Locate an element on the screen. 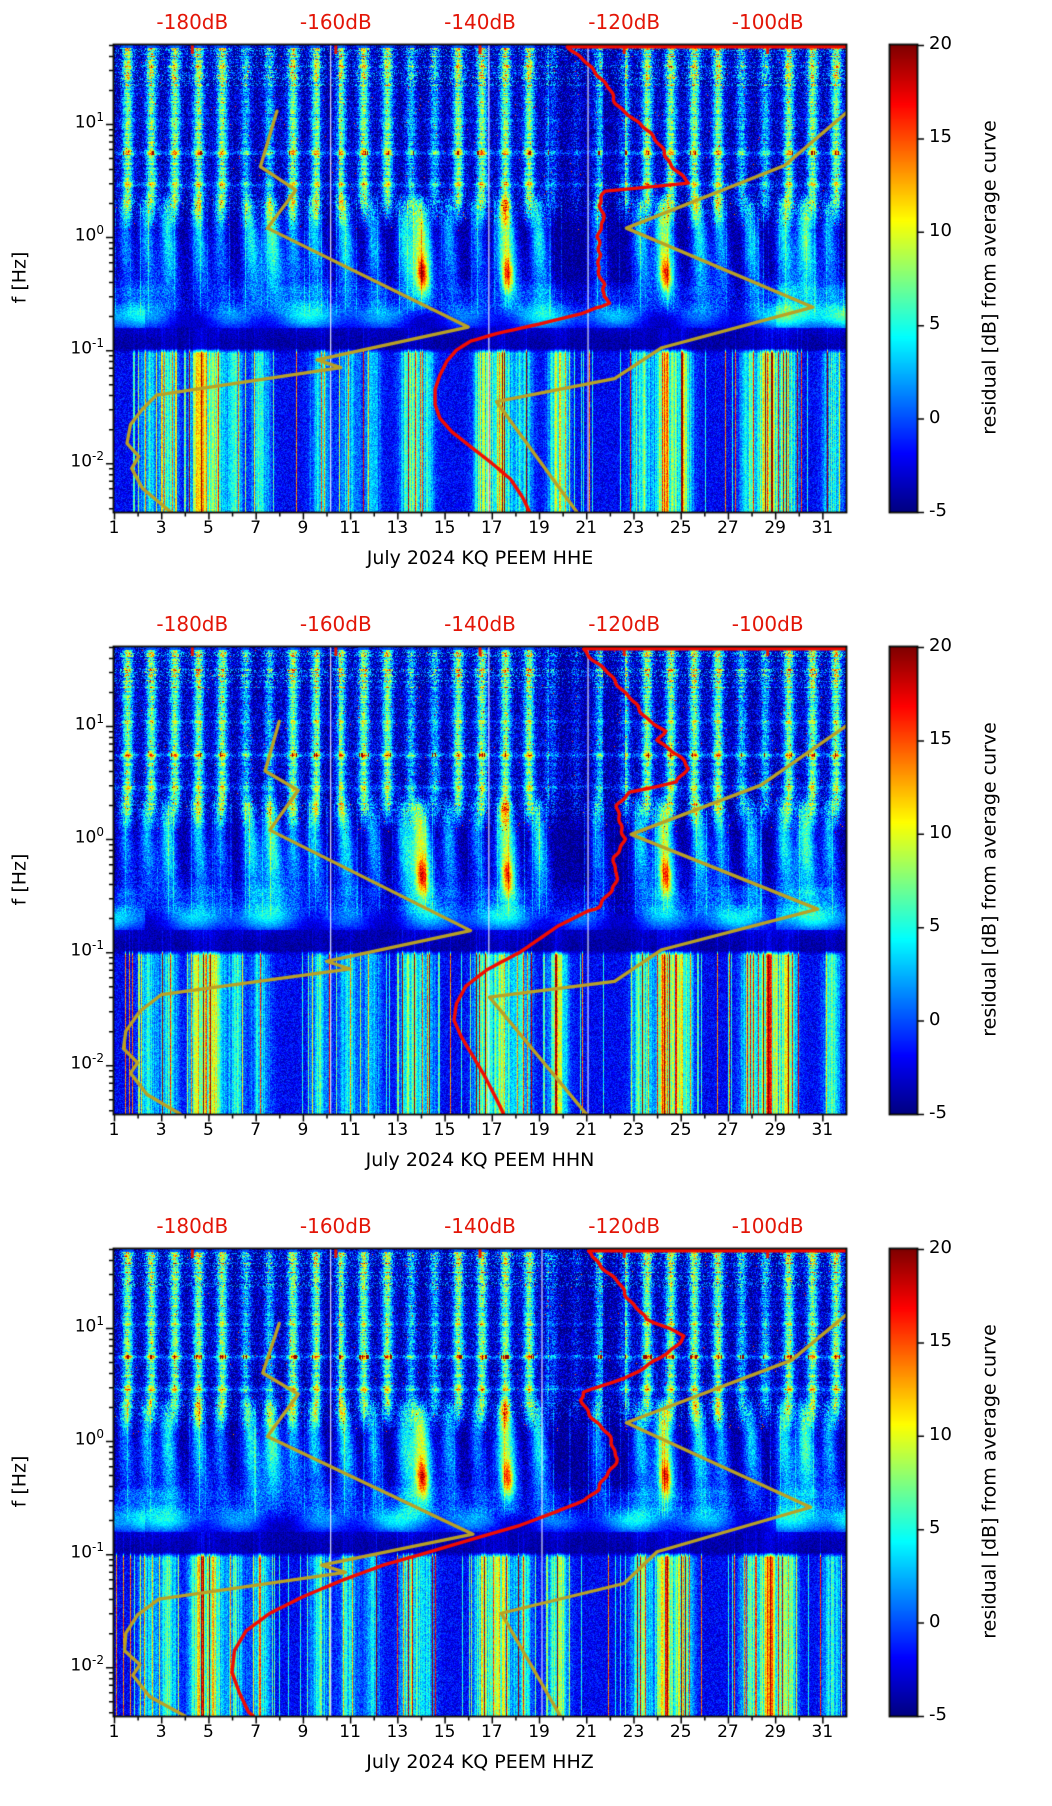 Image resolution: width=1052 pixels, height=1806 pixels. x-axis-title: July 2024 KQ PEEM HHZ is located at coordinates (480, 1762).